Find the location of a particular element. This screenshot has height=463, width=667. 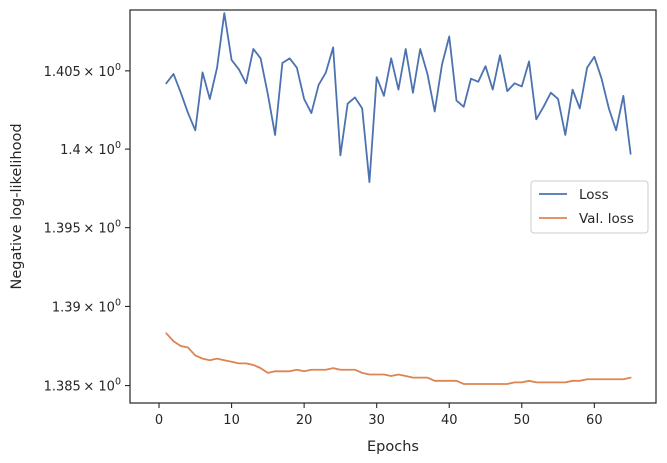

series-line-val-loss is located at coordinates (398, 358).